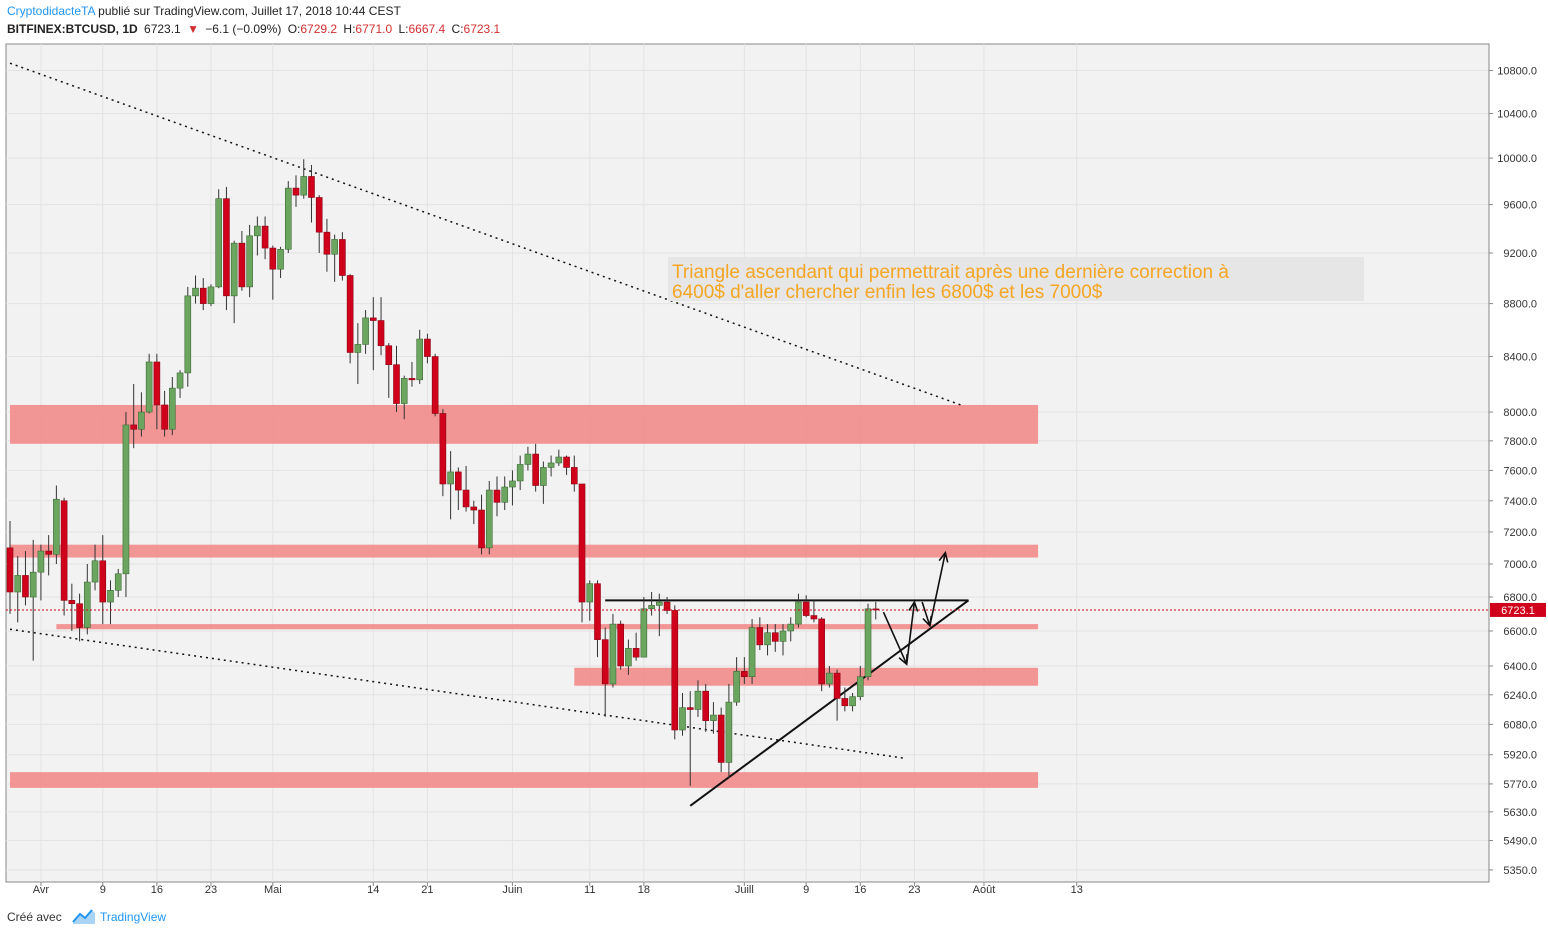 The height and width of the screenshot is (935, 1548). What do you see at coordinates (1520, 632) in the screenshot?
I see `price-tick-label: 6600.0` at bounding box center [1520, 632].